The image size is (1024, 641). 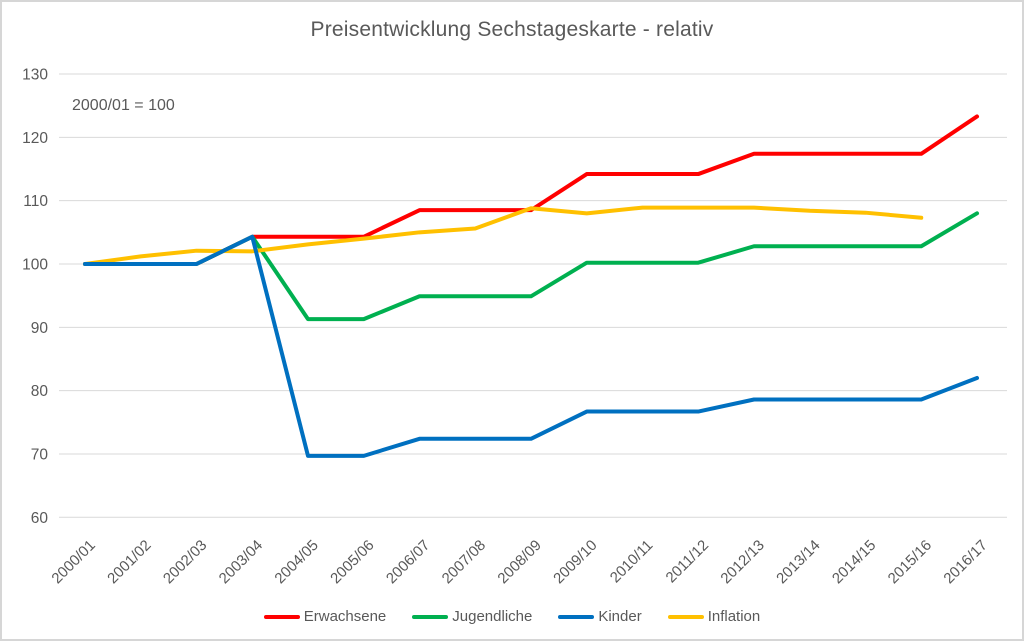 What do you see at coordinates (854, 562) in the screenshot?
I see `x-axis-tick-label: 2014/15` at bounding box center [854, 562].